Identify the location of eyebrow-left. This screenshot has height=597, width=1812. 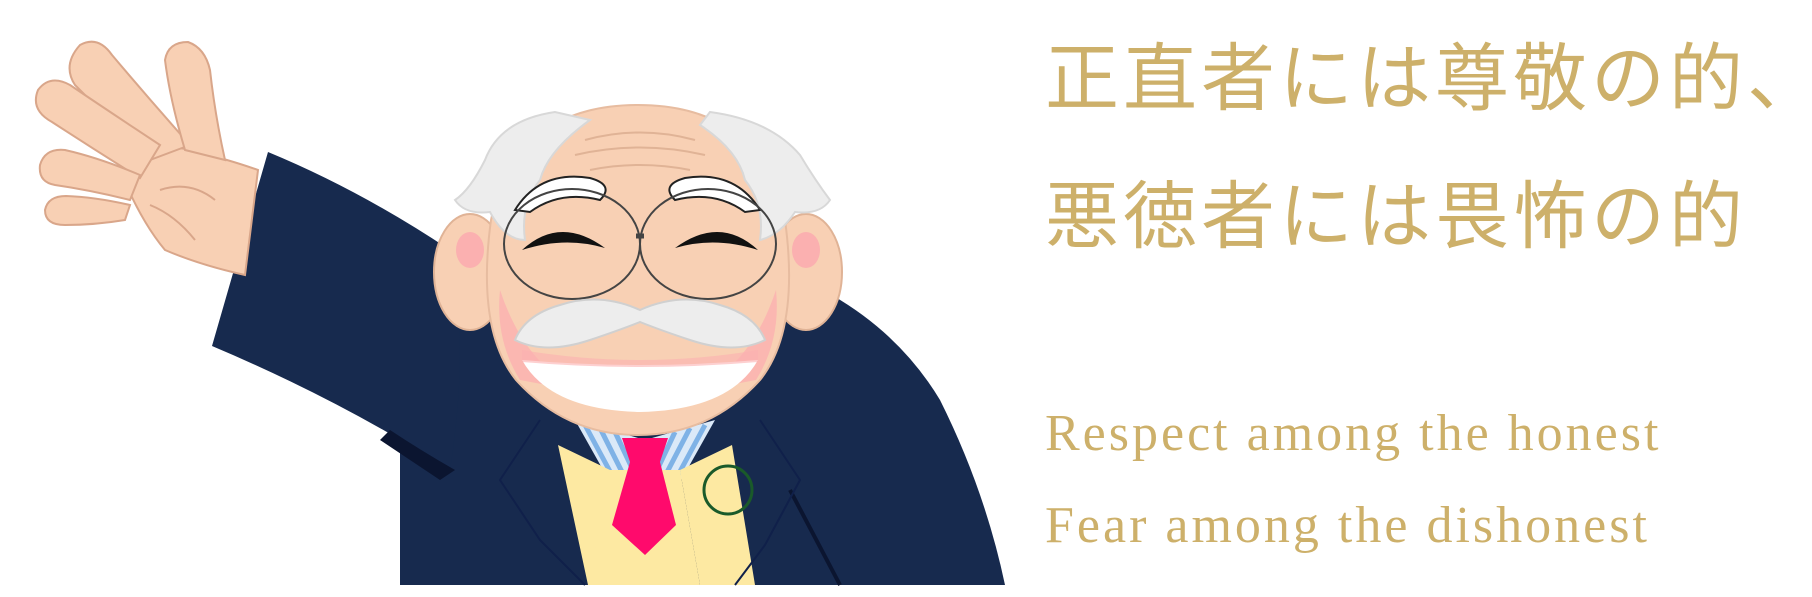
(560, 194).